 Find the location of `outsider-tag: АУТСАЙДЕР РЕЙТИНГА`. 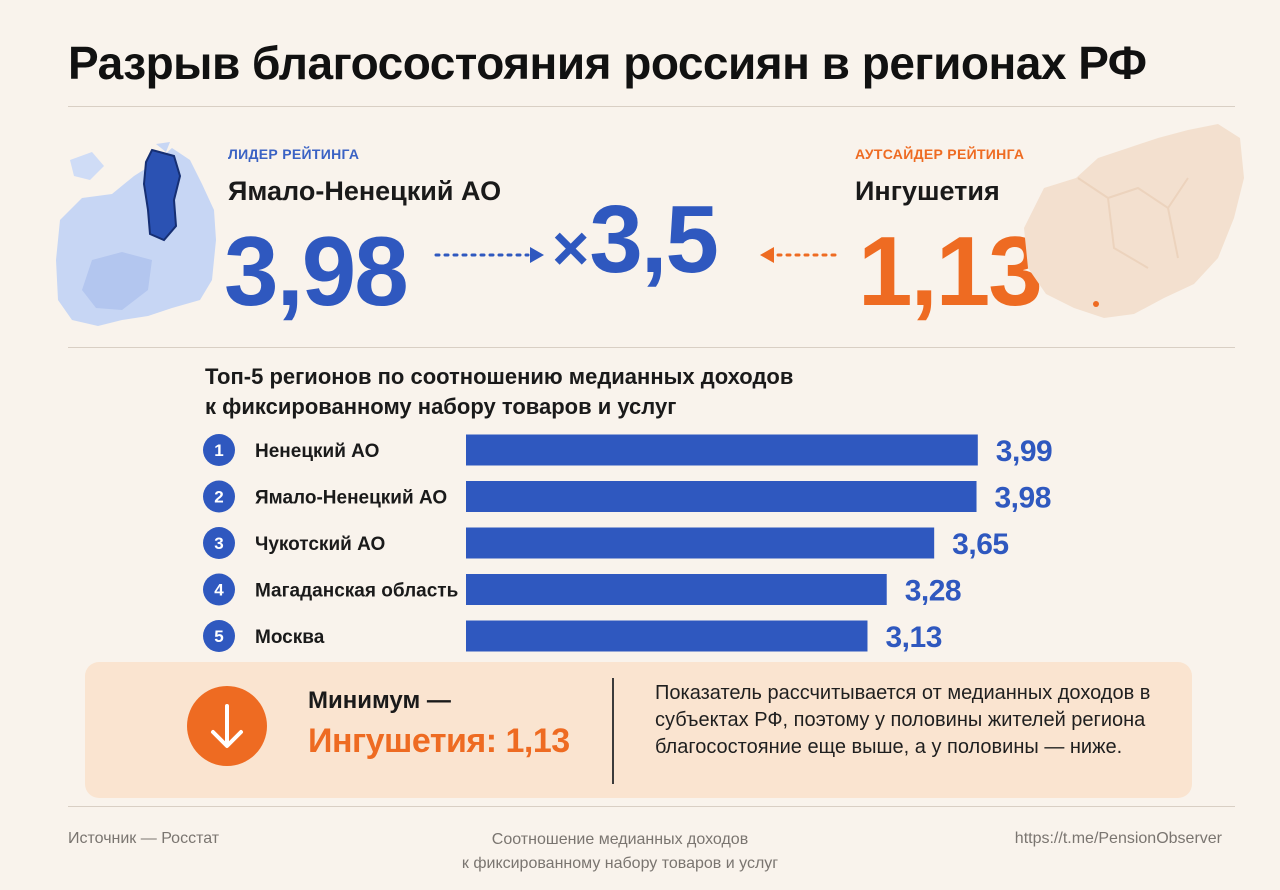

outsider-tag: АУТСАЙДЕР РЕЙТИНГА is located at coordinates (940, 154).